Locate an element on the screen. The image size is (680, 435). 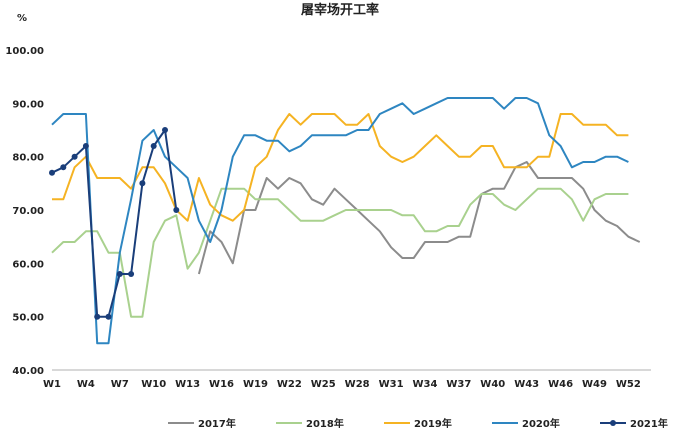
y-axis-ticks: 100.00 90.00 80.00 70.00 60.00 50.00 40.00 is located at coordinates (24, 211).